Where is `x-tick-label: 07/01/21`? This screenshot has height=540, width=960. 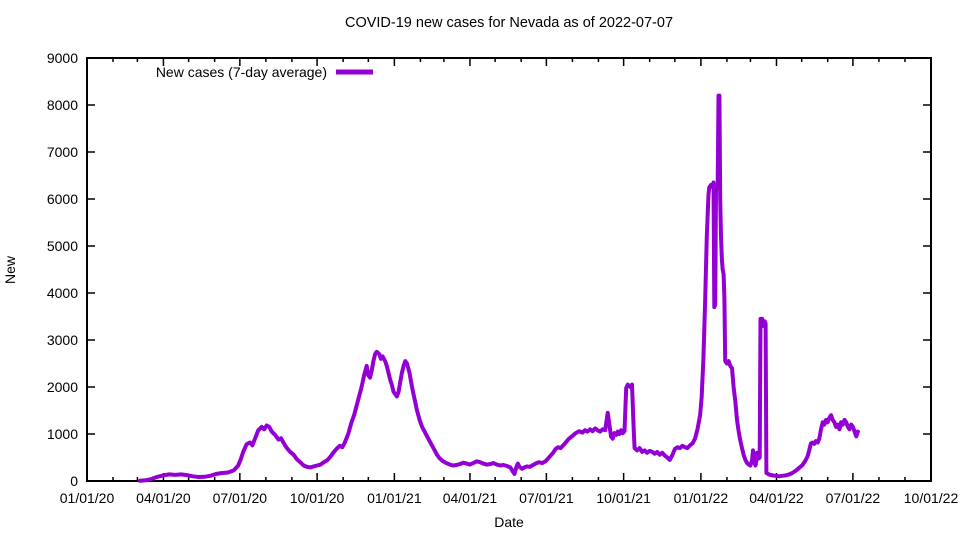 x-tick-label: 07/01/21 is located at coordinates (546, 498).